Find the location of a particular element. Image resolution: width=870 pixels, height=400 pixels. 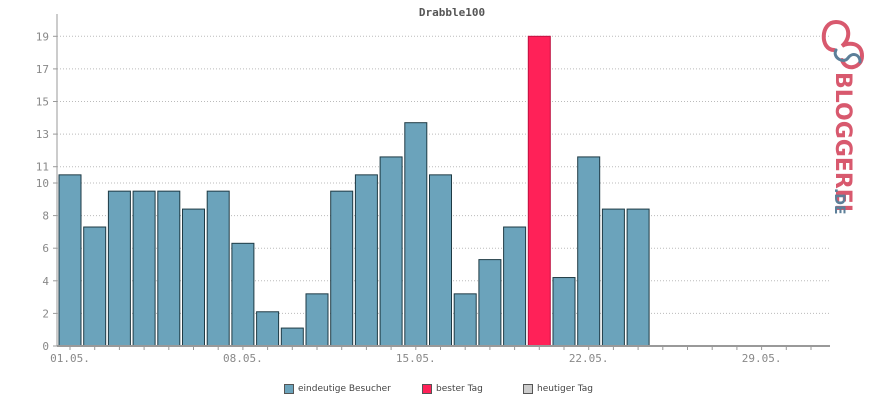

y-tick-label: 13 is located at coordinates (42, 134).